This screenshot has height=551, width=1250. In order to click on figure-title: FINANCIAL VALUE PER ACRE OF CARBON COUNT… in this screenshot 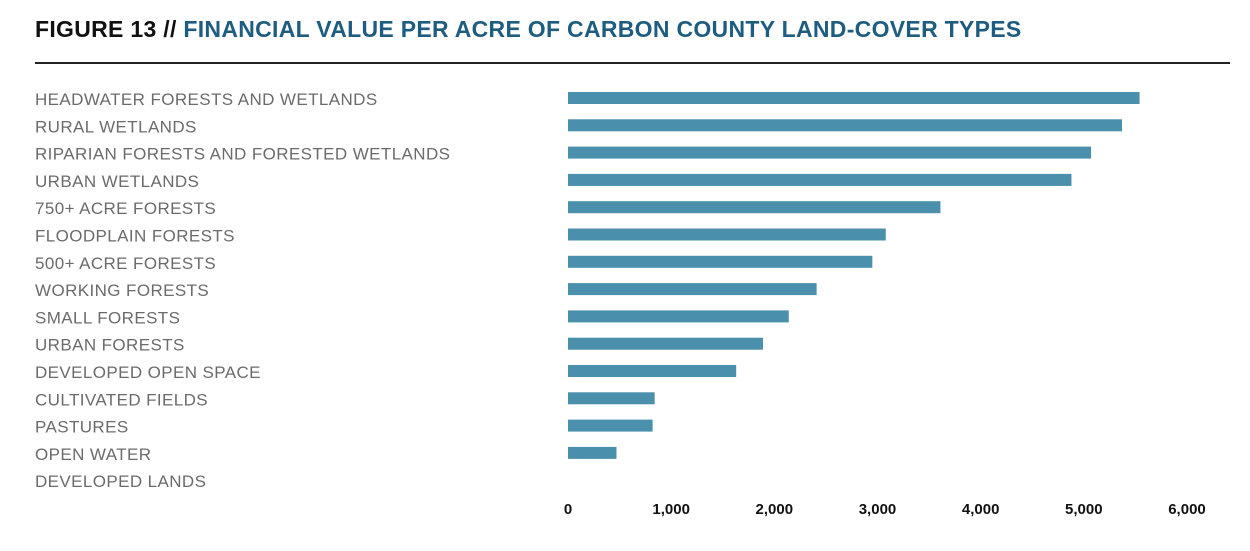, I will do `click(602, 29)`.